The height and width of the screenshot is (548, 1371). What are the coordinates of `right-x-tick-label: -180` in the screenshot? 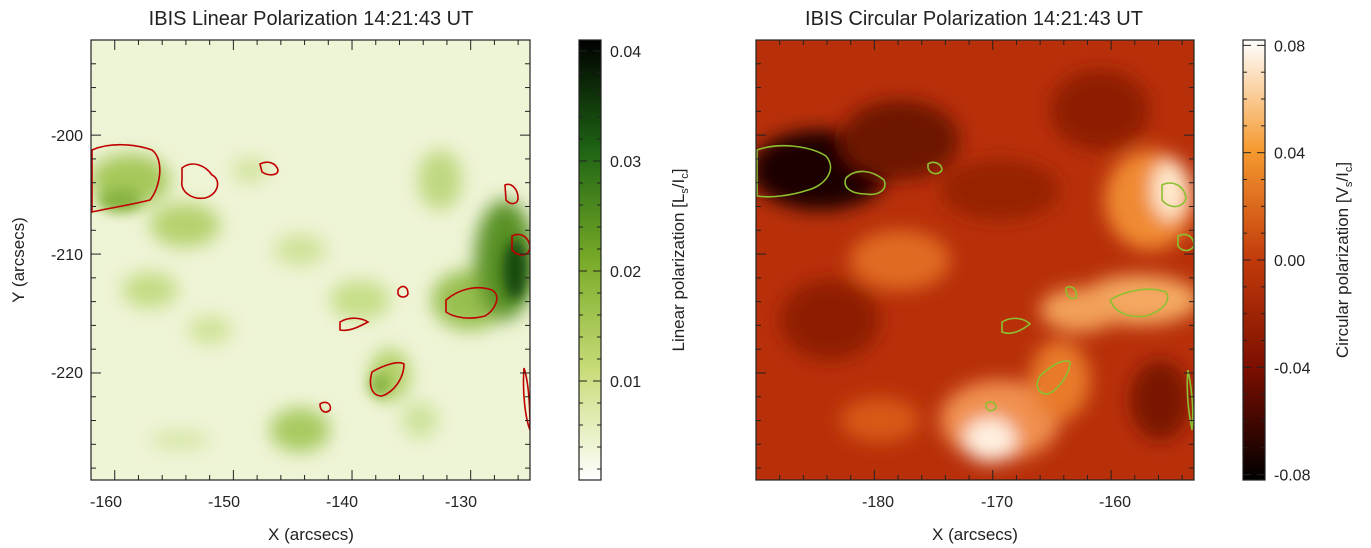 It's located at (878, 502).